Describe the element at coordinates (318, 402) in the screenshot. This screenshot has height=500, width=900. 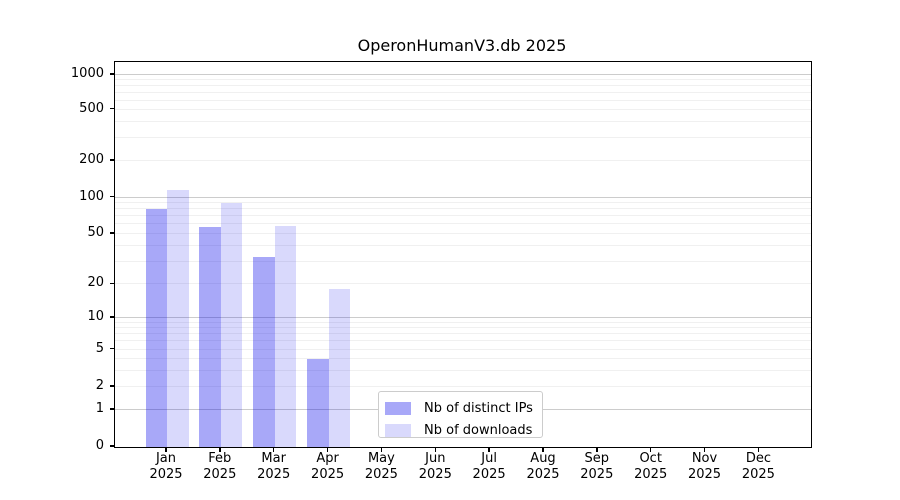
I see `bar-ips-apr` at that location.